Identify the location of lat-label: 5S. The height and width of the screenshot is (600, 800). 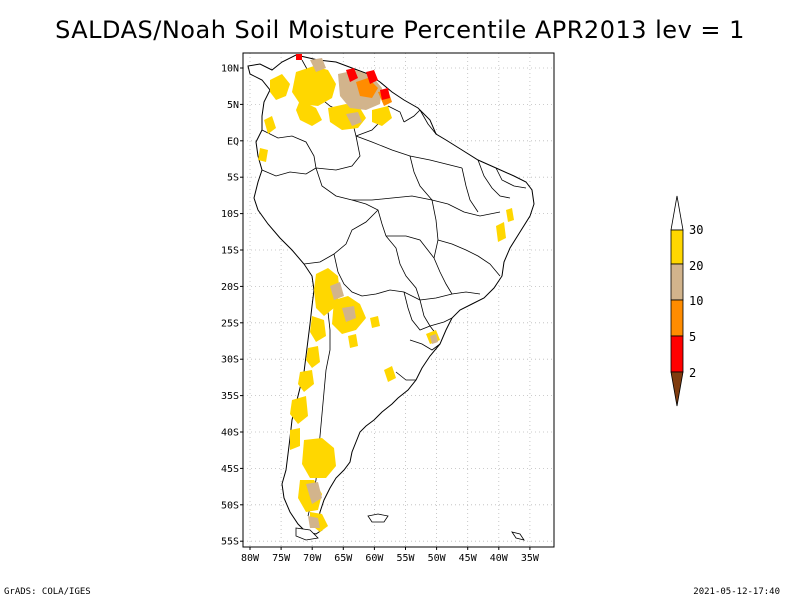
(233, 178).